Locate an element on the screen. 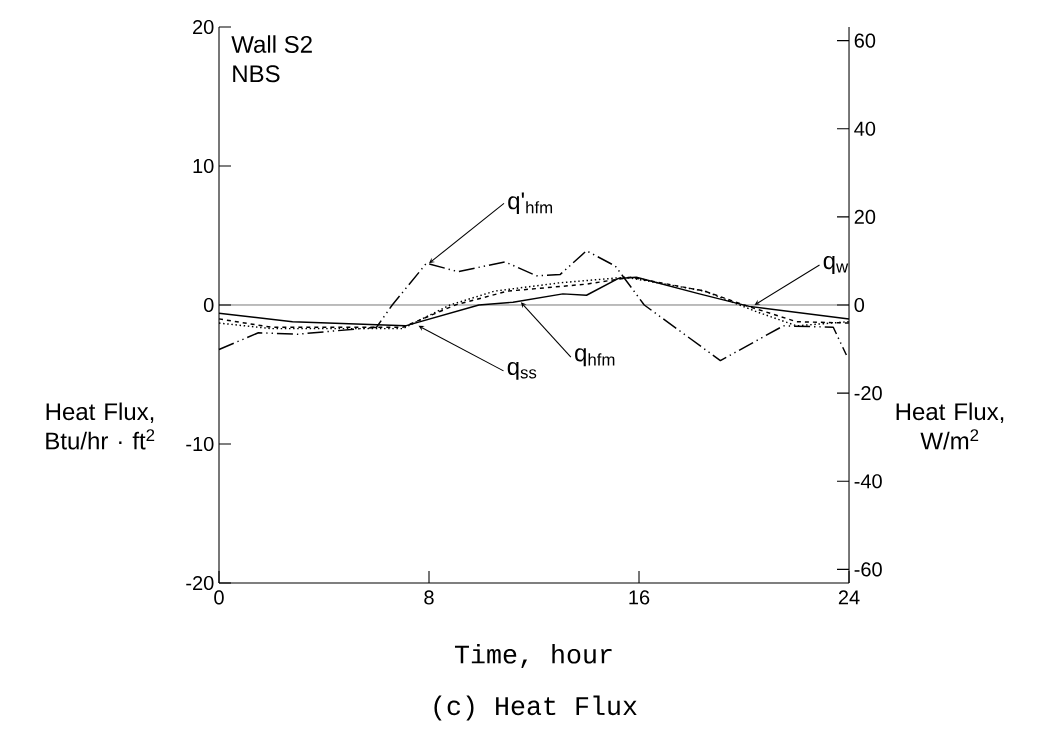 The height and width of the screenshot is (736, 1042). y2-tick-label: 20 is located at coordinates (865, 216).